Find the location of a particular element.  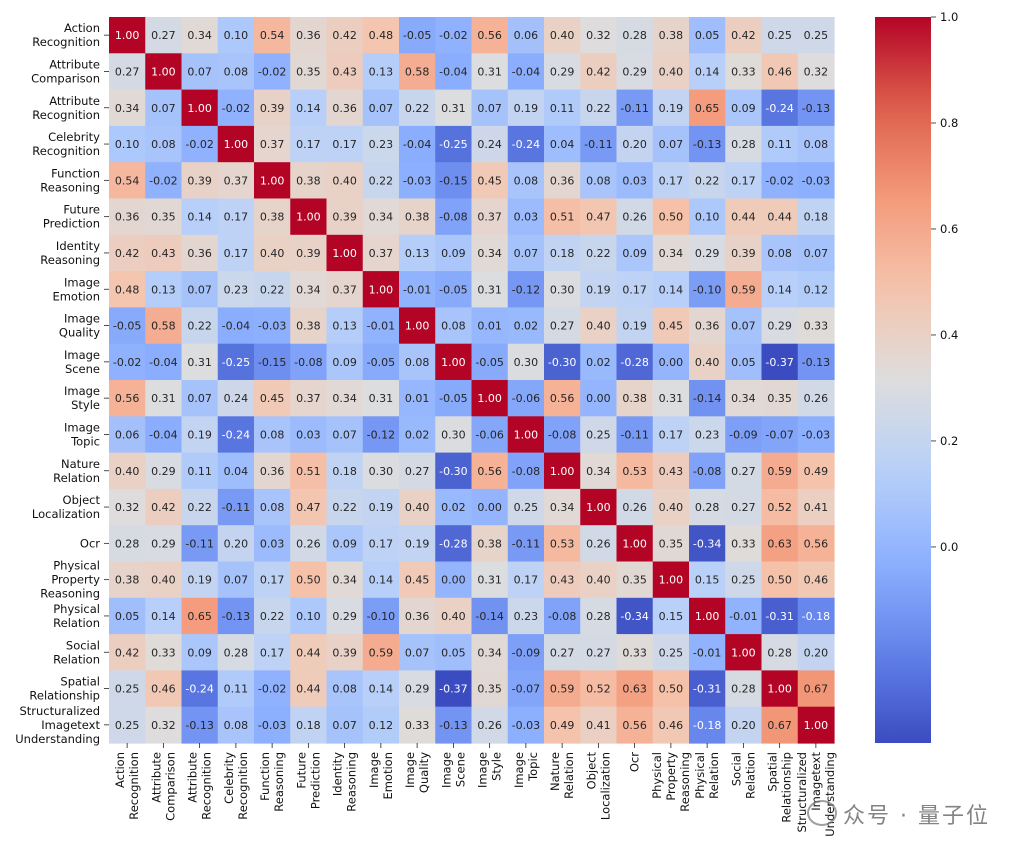

cell-value-label: 0.25 is located at coordinates (127, 689).